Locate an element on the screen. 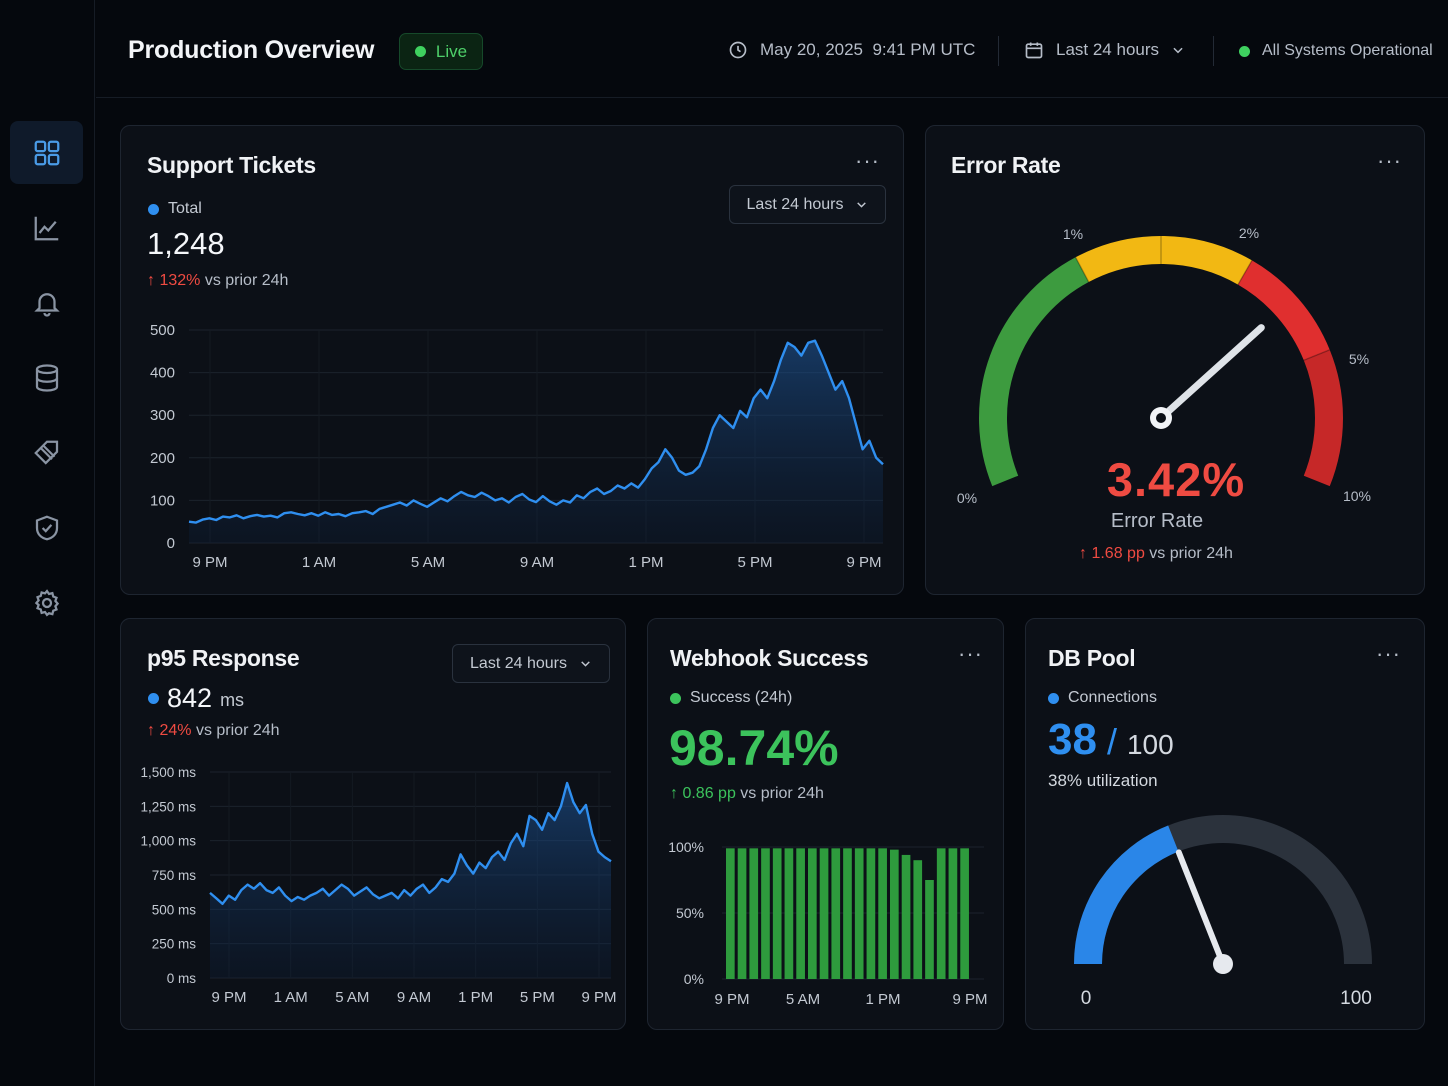 This screenshot has height=1086, width=1448. db-pool-utilization: 38% utilization is located at coordinates (1103, 780).